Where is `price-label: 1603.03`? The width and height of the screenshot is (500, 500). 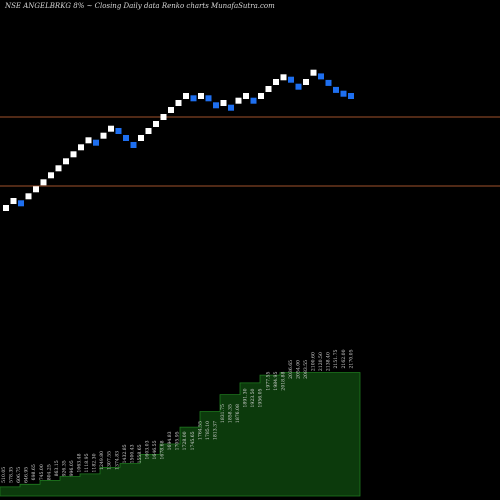
price-label: 1603.03 is located at coordinates (147, 449).